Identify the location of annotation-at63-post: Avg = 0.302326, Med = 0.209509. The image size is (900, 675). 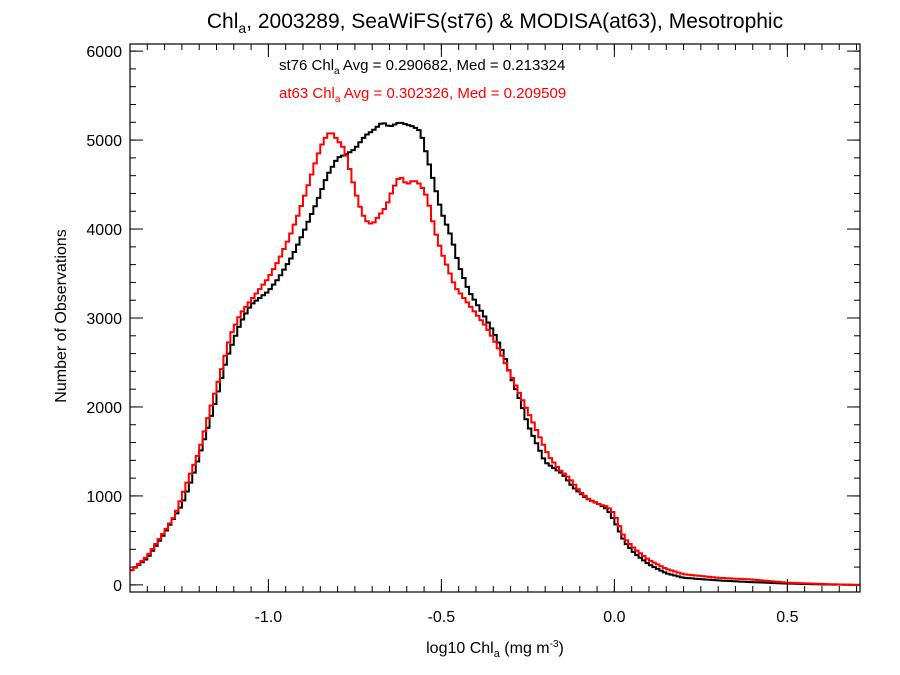
(453, 93).